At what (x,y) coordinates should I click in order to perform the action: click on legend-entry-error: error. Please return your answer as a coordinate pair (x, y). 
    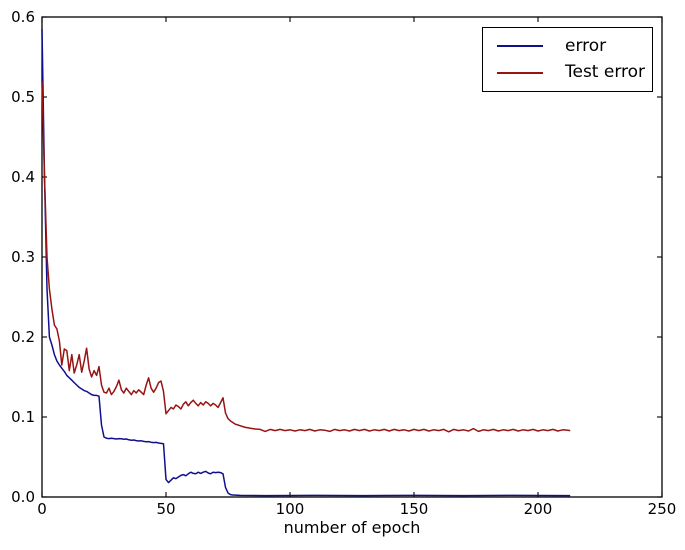
    Looking at the image, I should click on (567, 45).